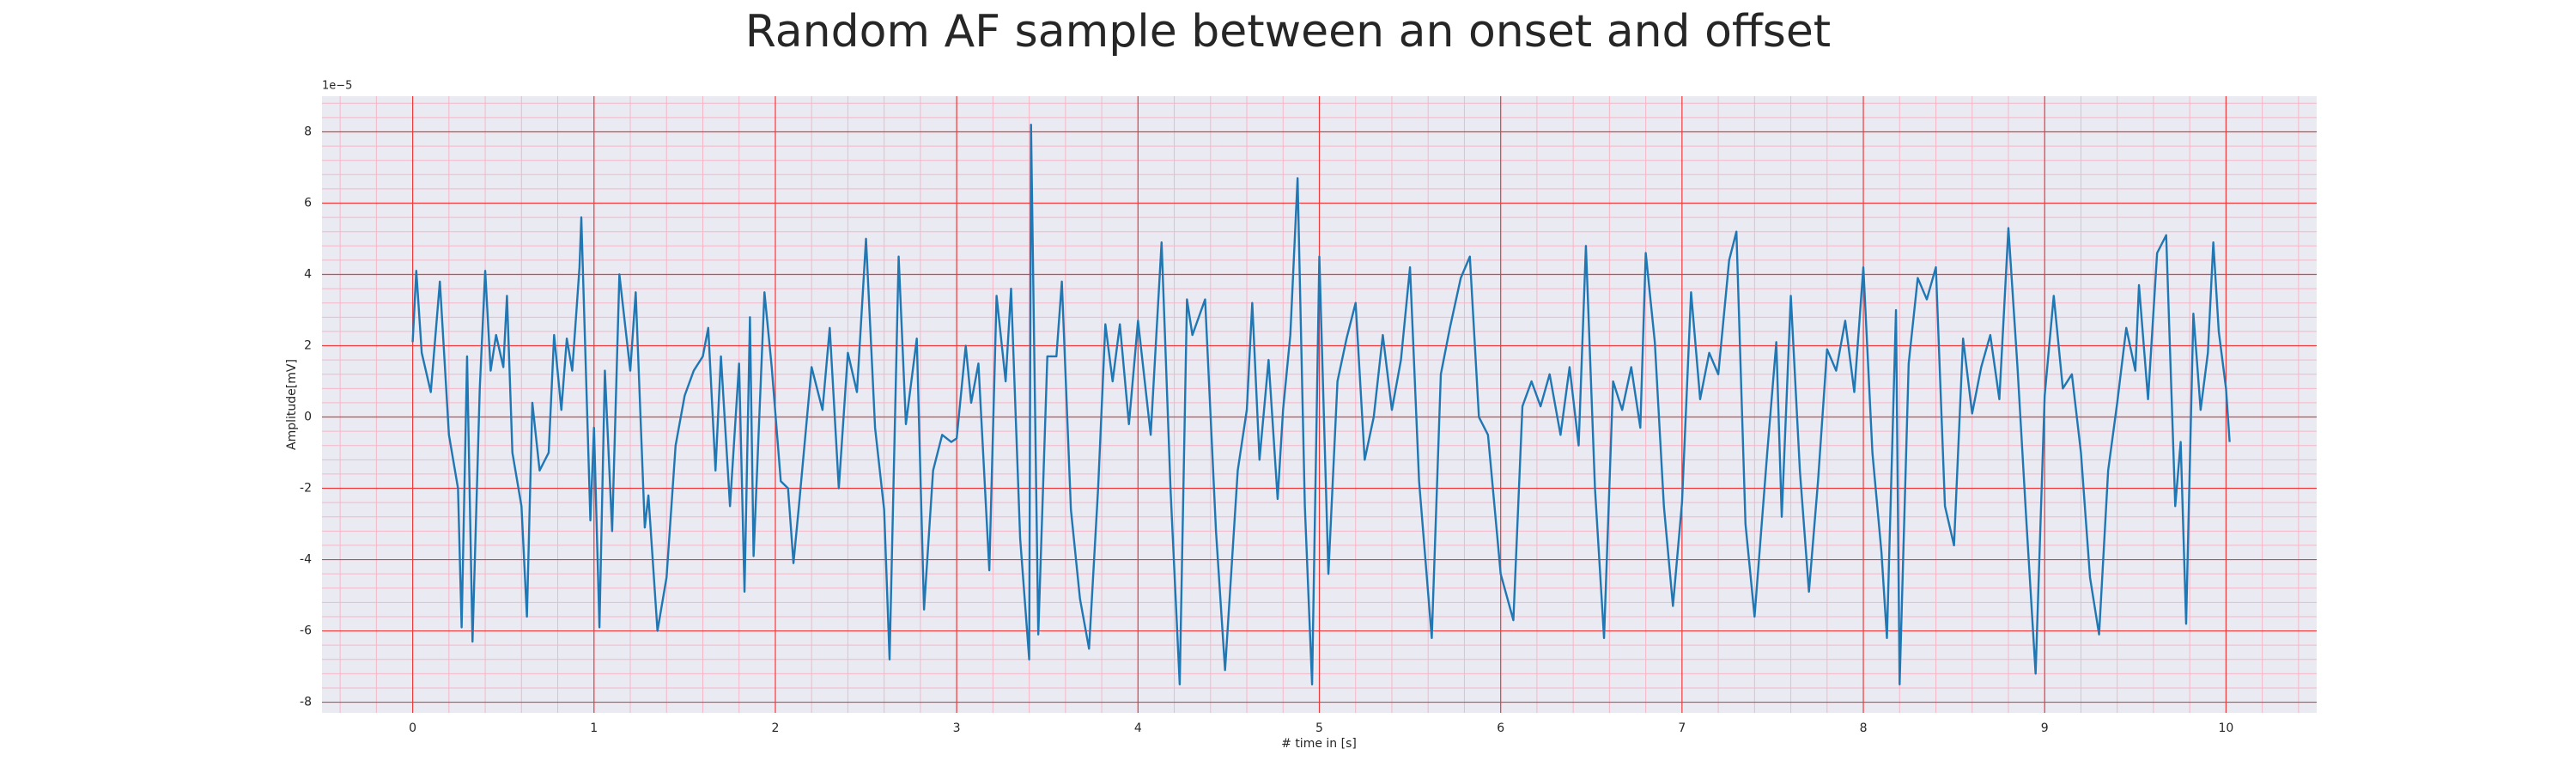 This screenshot has height=773, width=2576. Describe the element at coordinates (292, 404) in the screenshot. I see `y-axis-label: Amplitude[mV]` at that location.